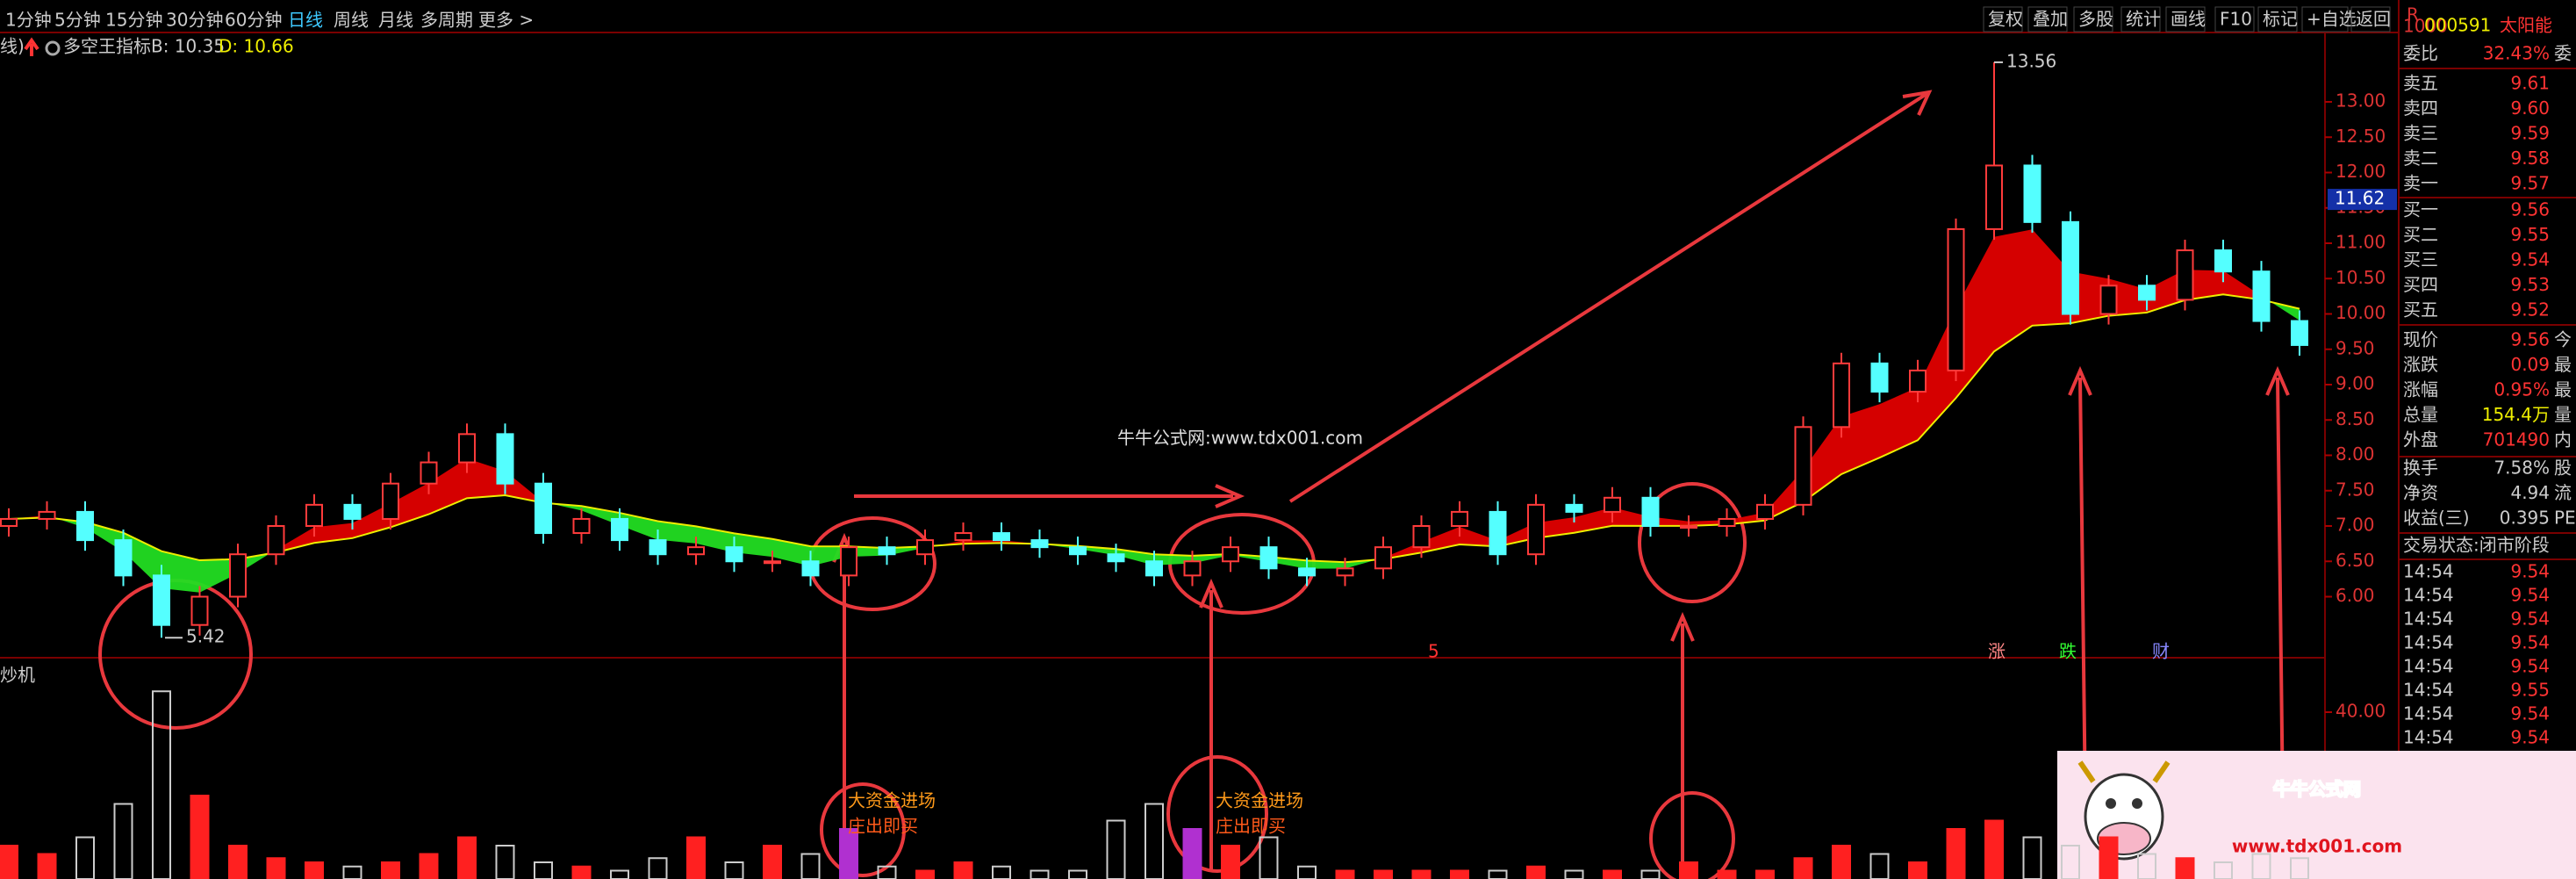  What do you see at coordinates (2143, 19) in the screenshot?
I see `tool-button: 统计` at bounding box center [2143, 19].